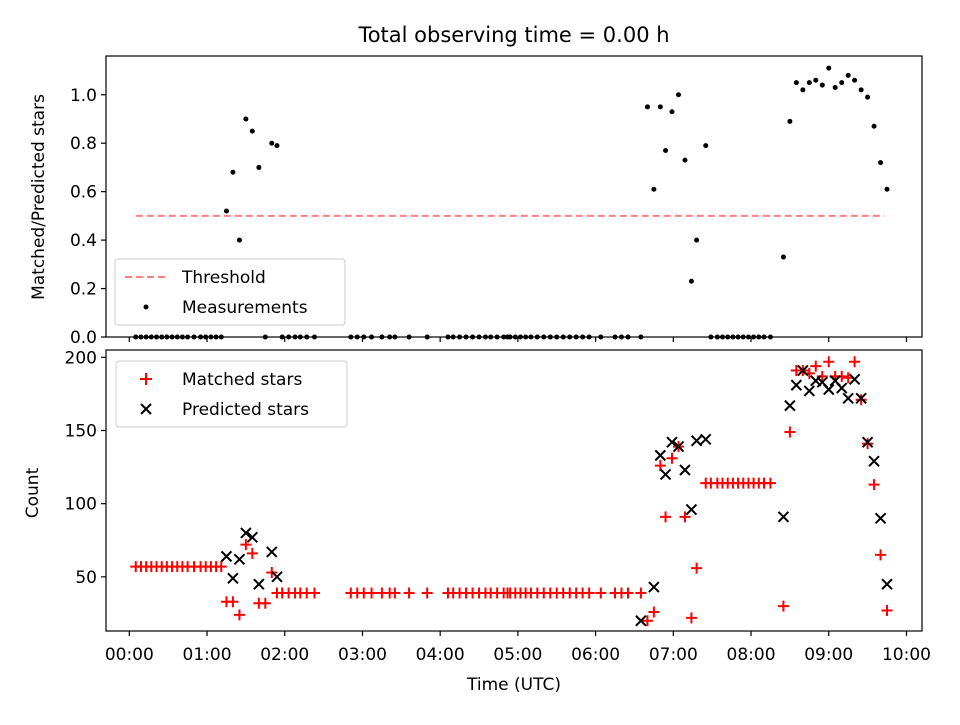 This screenshot has height=725, width=960. I want to click on x-tick-label: 01:00, so click(207, 655).